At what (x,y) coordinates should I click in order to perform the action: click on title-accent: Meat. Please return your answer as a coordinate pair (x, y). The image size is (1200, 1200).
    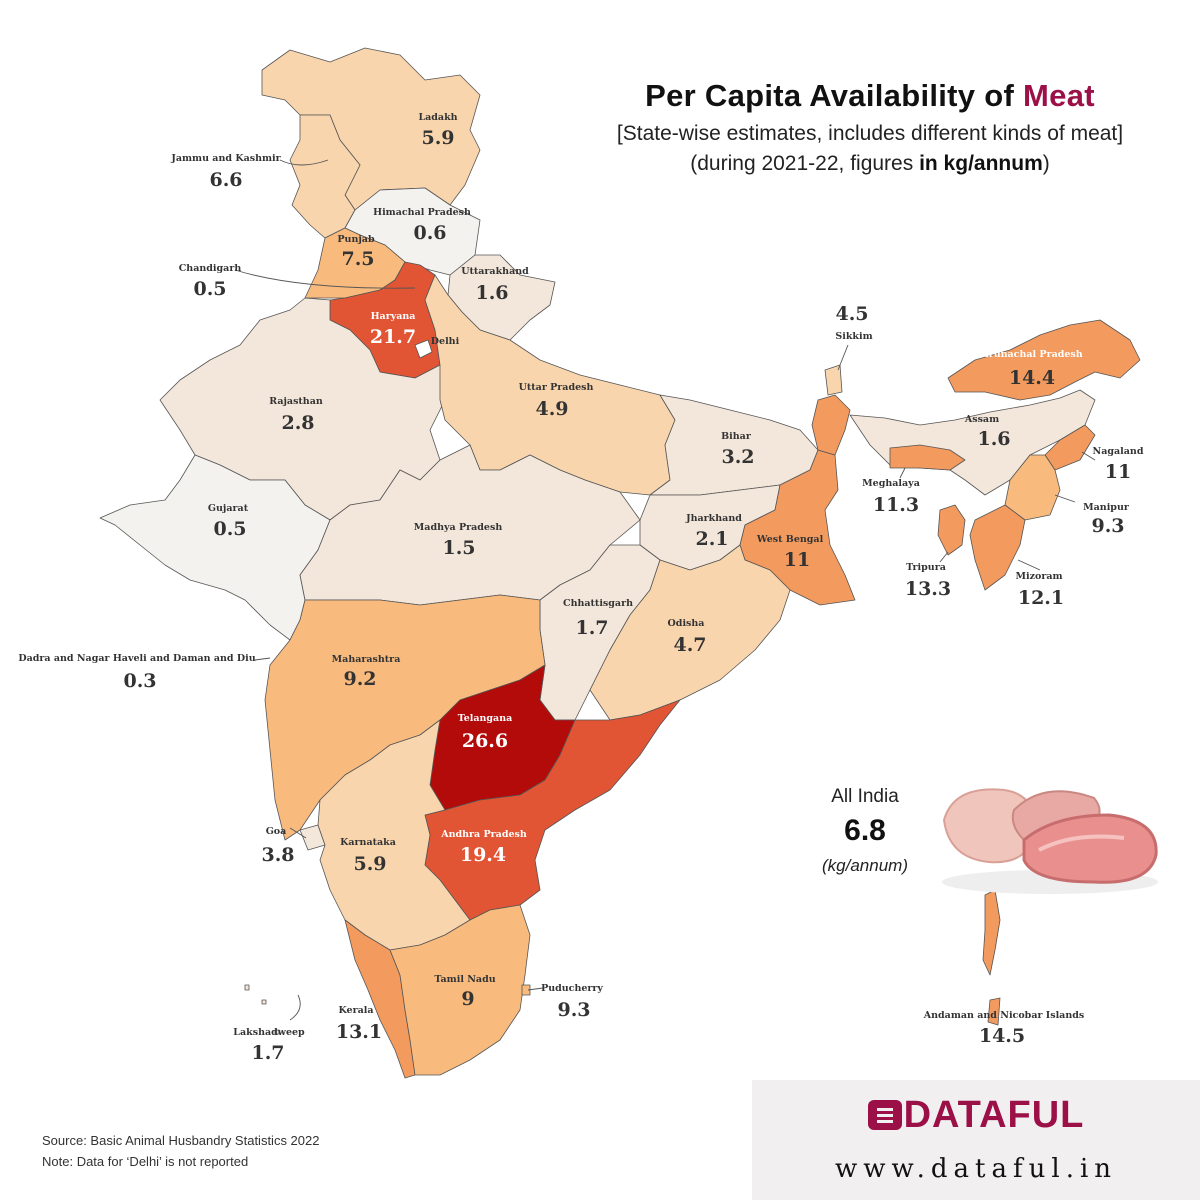
    Looking at the image, I should click on (1059, 95).